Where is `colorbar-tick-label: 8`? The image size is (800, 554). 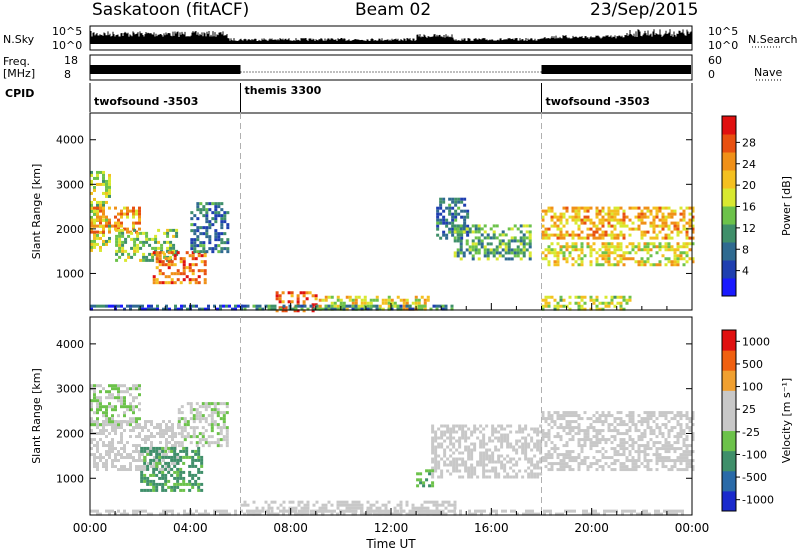 colorbar-tick-label: 8 is located at coordinates (745, 249).